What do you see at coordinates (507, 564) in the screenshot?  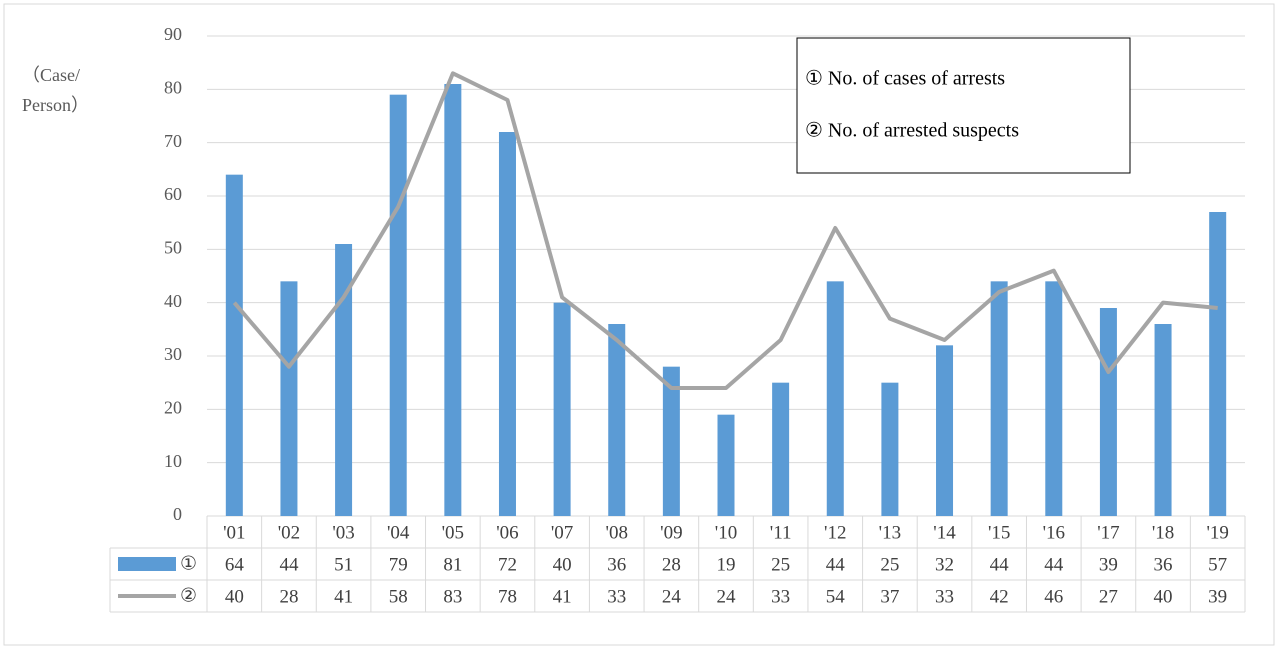 I see `data-label: 72` at bounding box center [507, 564].